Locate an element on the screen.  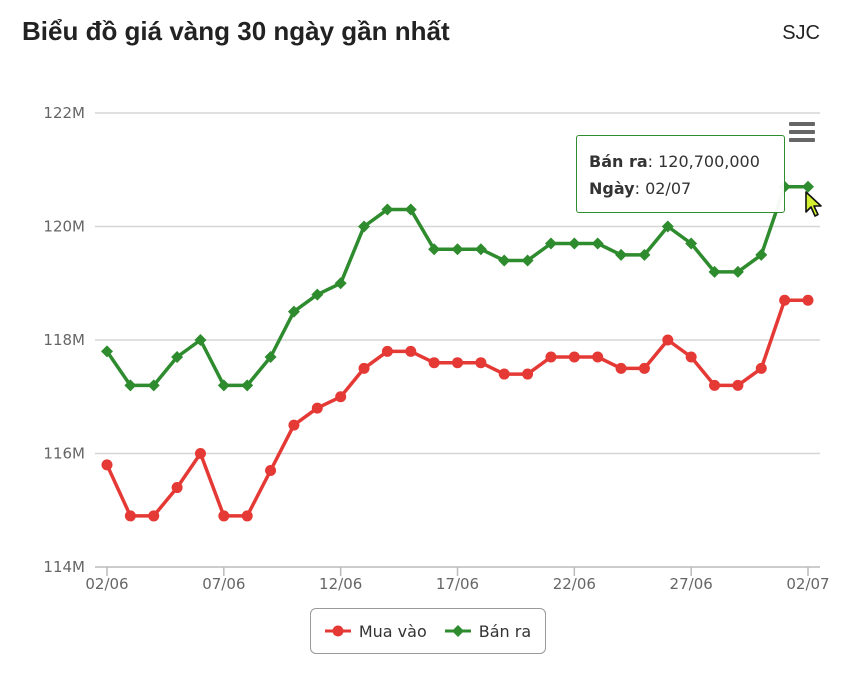
x-tick-label: 02/06 is located at coordinates (106, 584).